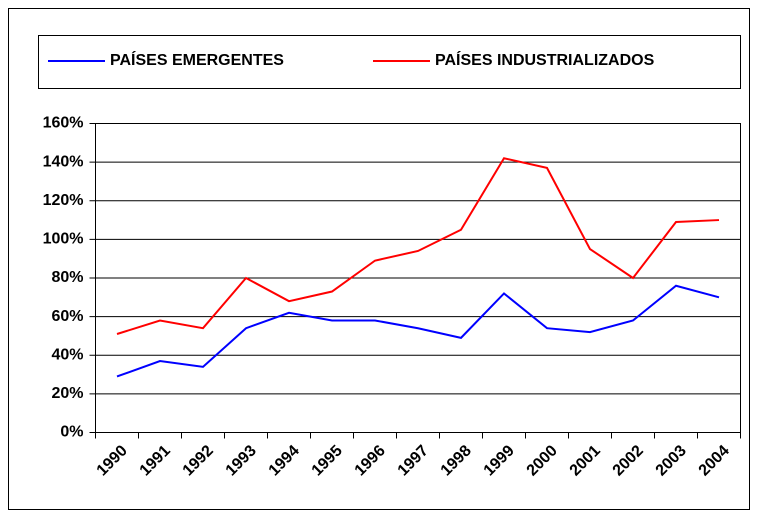 This screenshot has width=758, height=520. What do you see at coordinates (418, 331) in the screenshot?
I see `series-line` at bounding box center [418, 331].